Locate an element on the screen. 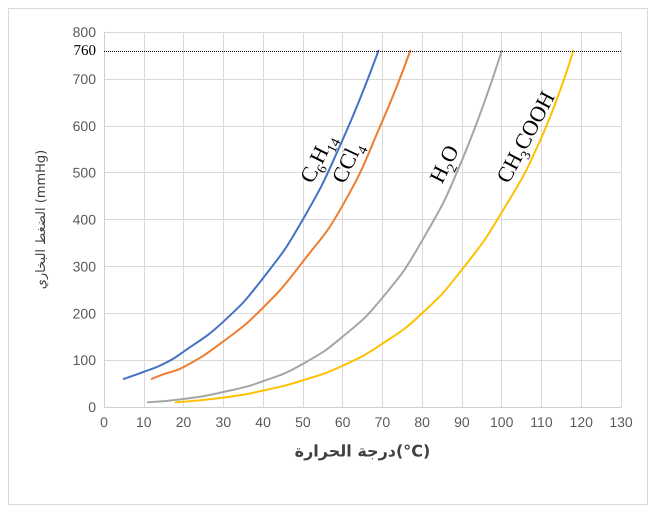 This screenshot has width=656, height=513. x-tick-label: 100 is located at coordinates (502, 422).